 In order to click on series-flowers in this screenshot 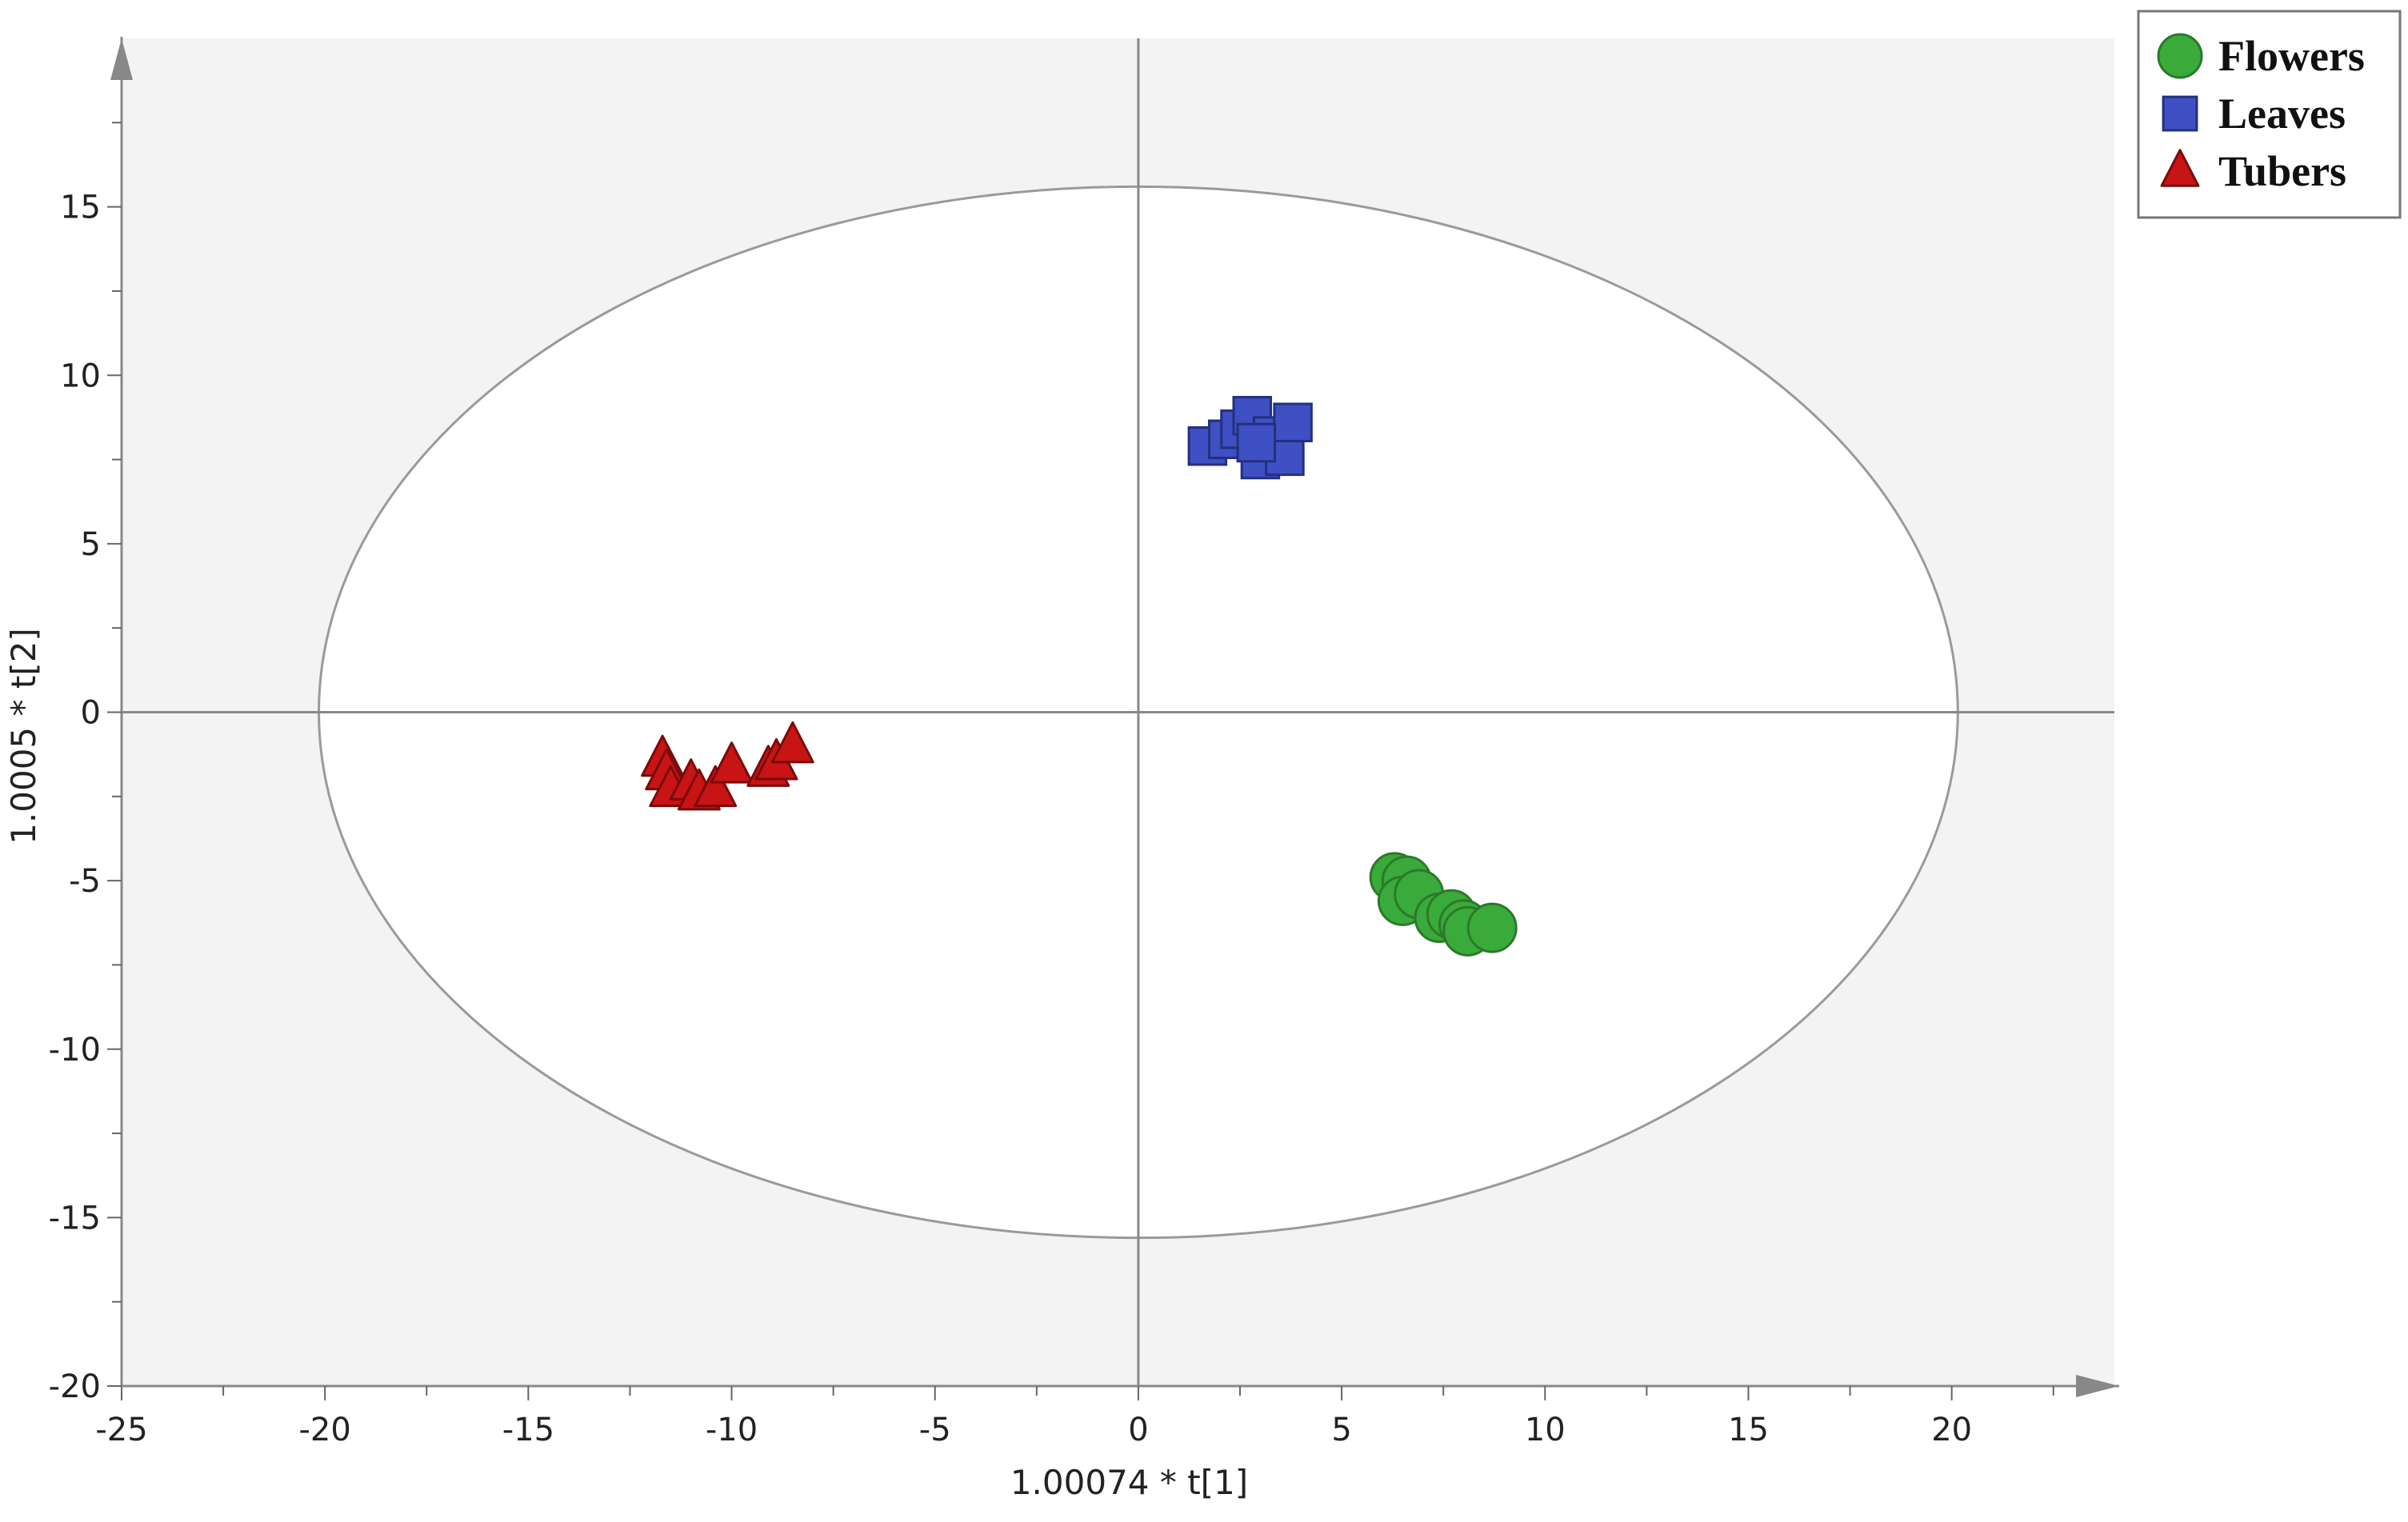, I will do `click(1443, 905)`.